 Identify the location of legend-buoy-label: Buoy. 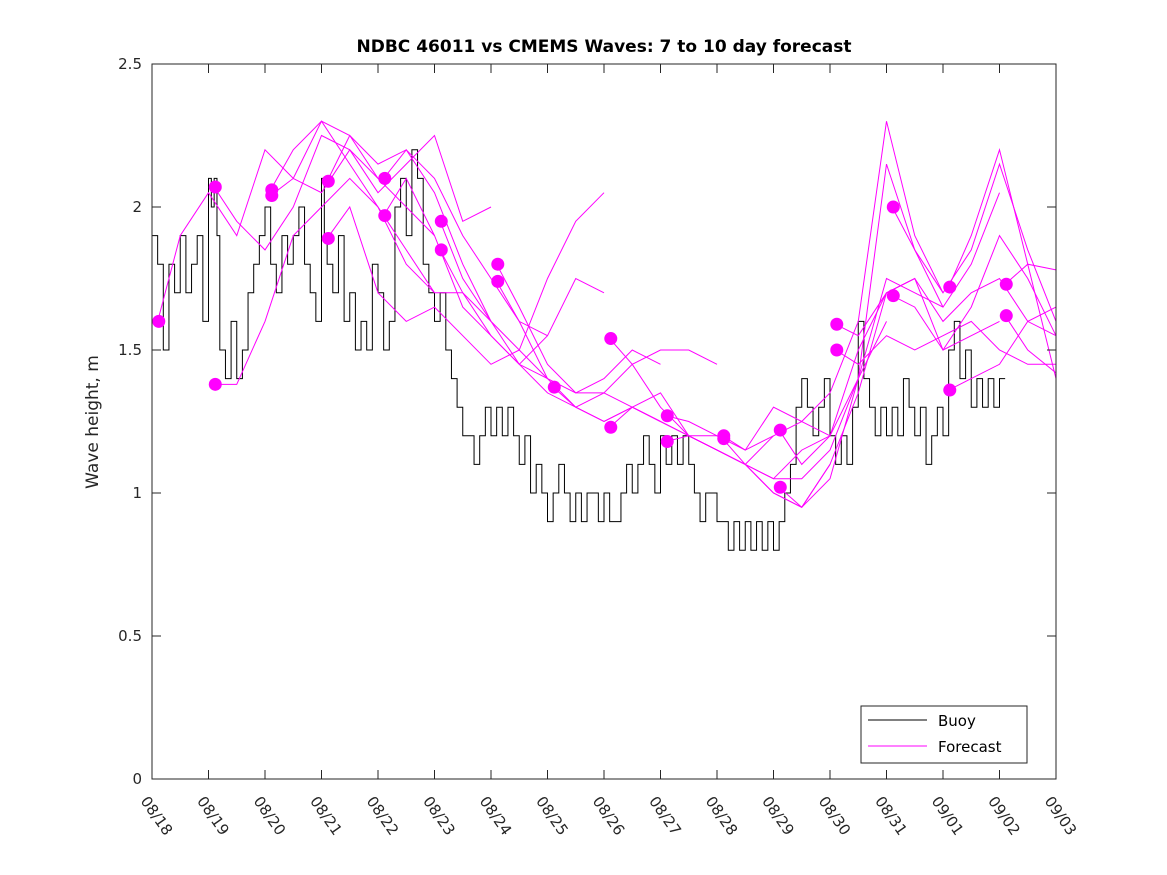
(957, 721).